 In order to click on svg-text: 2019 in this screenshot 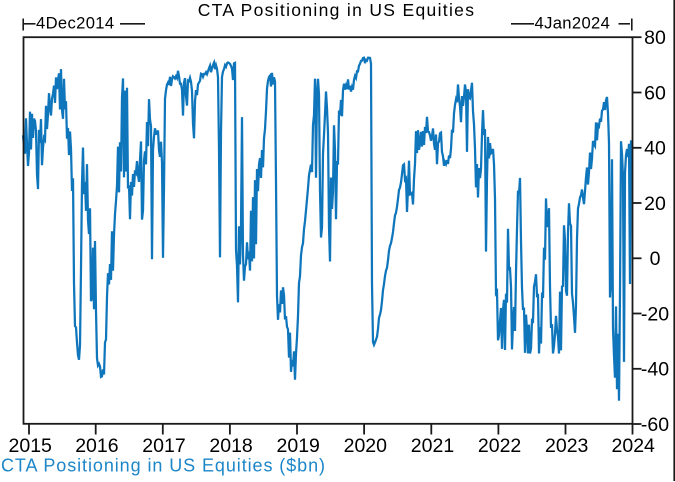, I will do `click(298, 446)`.